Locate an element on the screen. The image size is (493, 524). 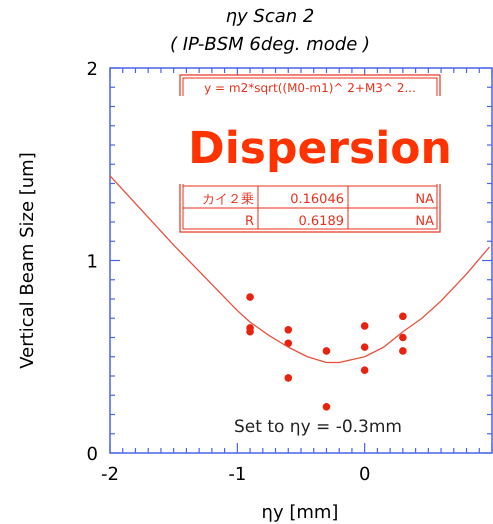
annotation: 0.6189 is located at coordinates (321, 221).